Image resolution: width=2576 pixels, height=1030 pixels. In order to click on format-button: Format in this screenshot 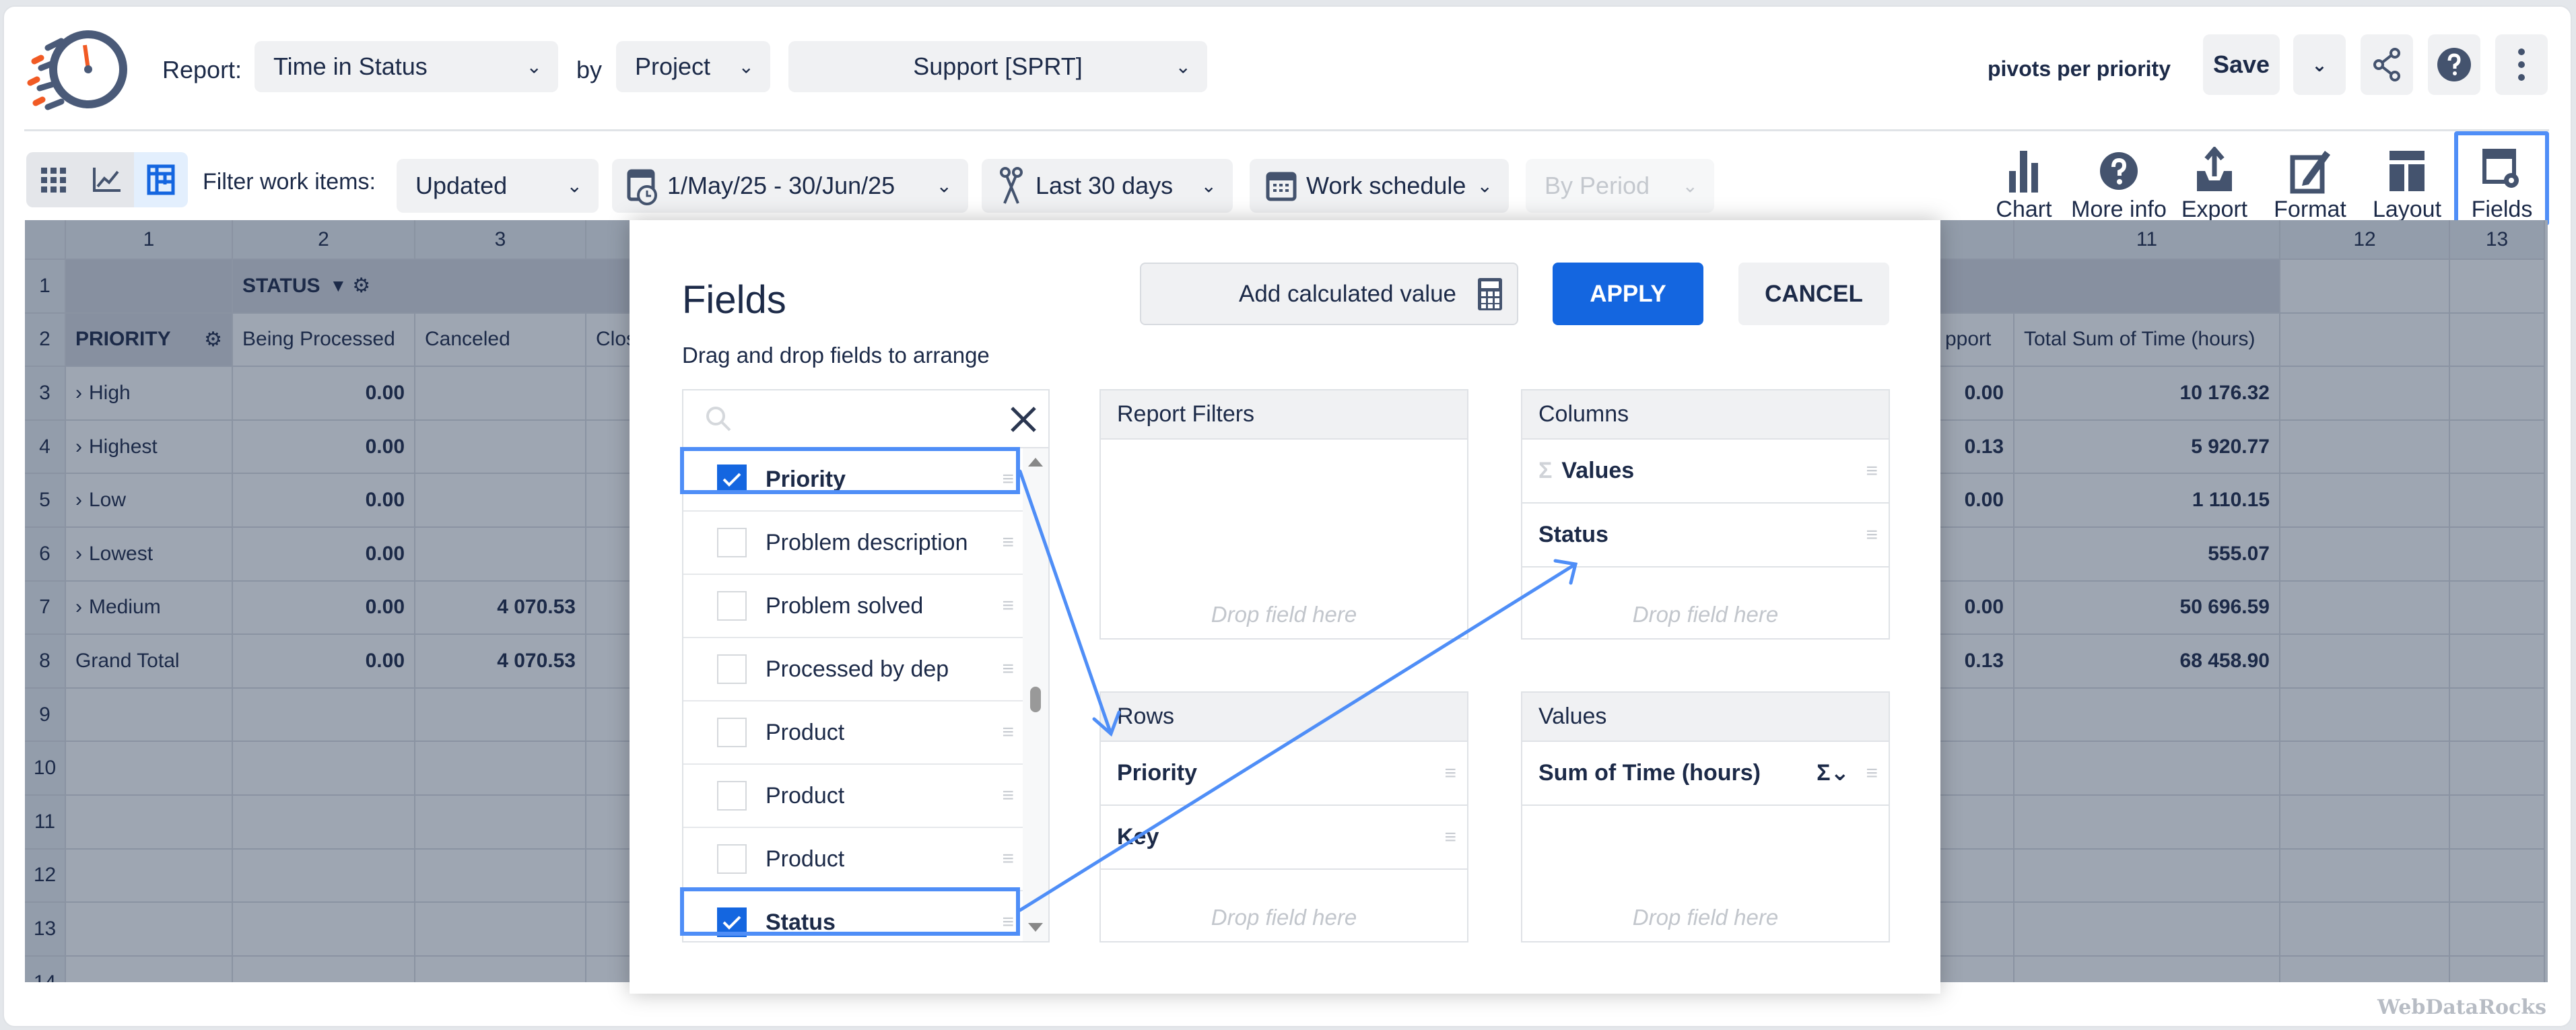, I will do `click(2310, 185)`.